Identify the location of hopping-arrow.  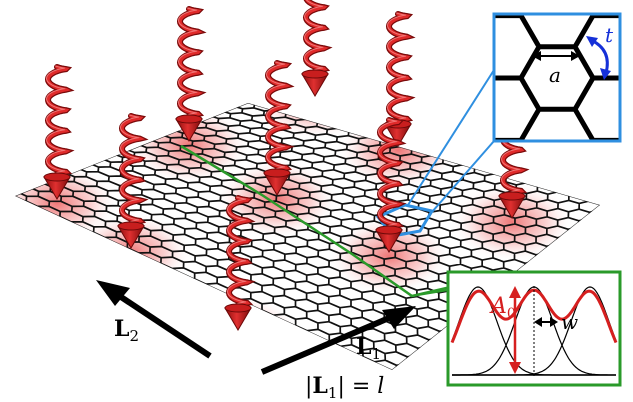
(598, 58).